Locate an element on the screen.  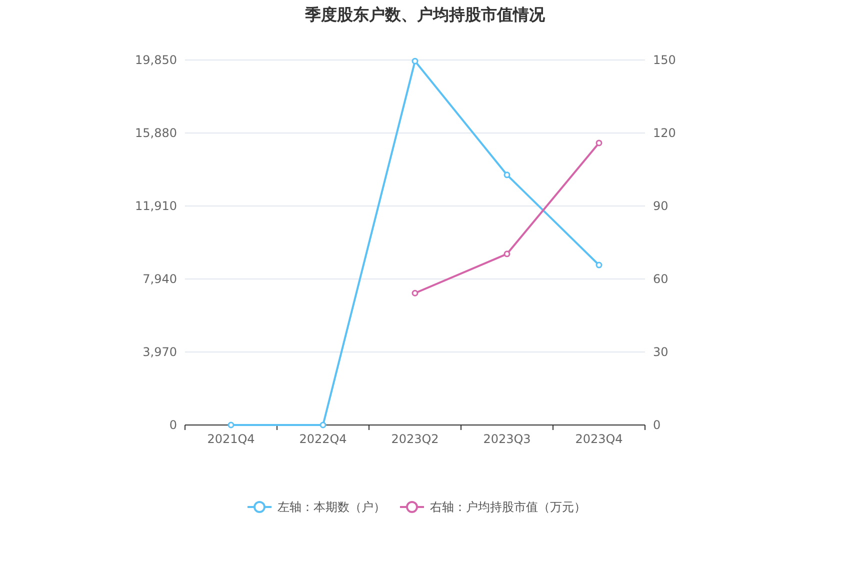
y-tick-label: 19,850 is located at coordinates (156, 60).